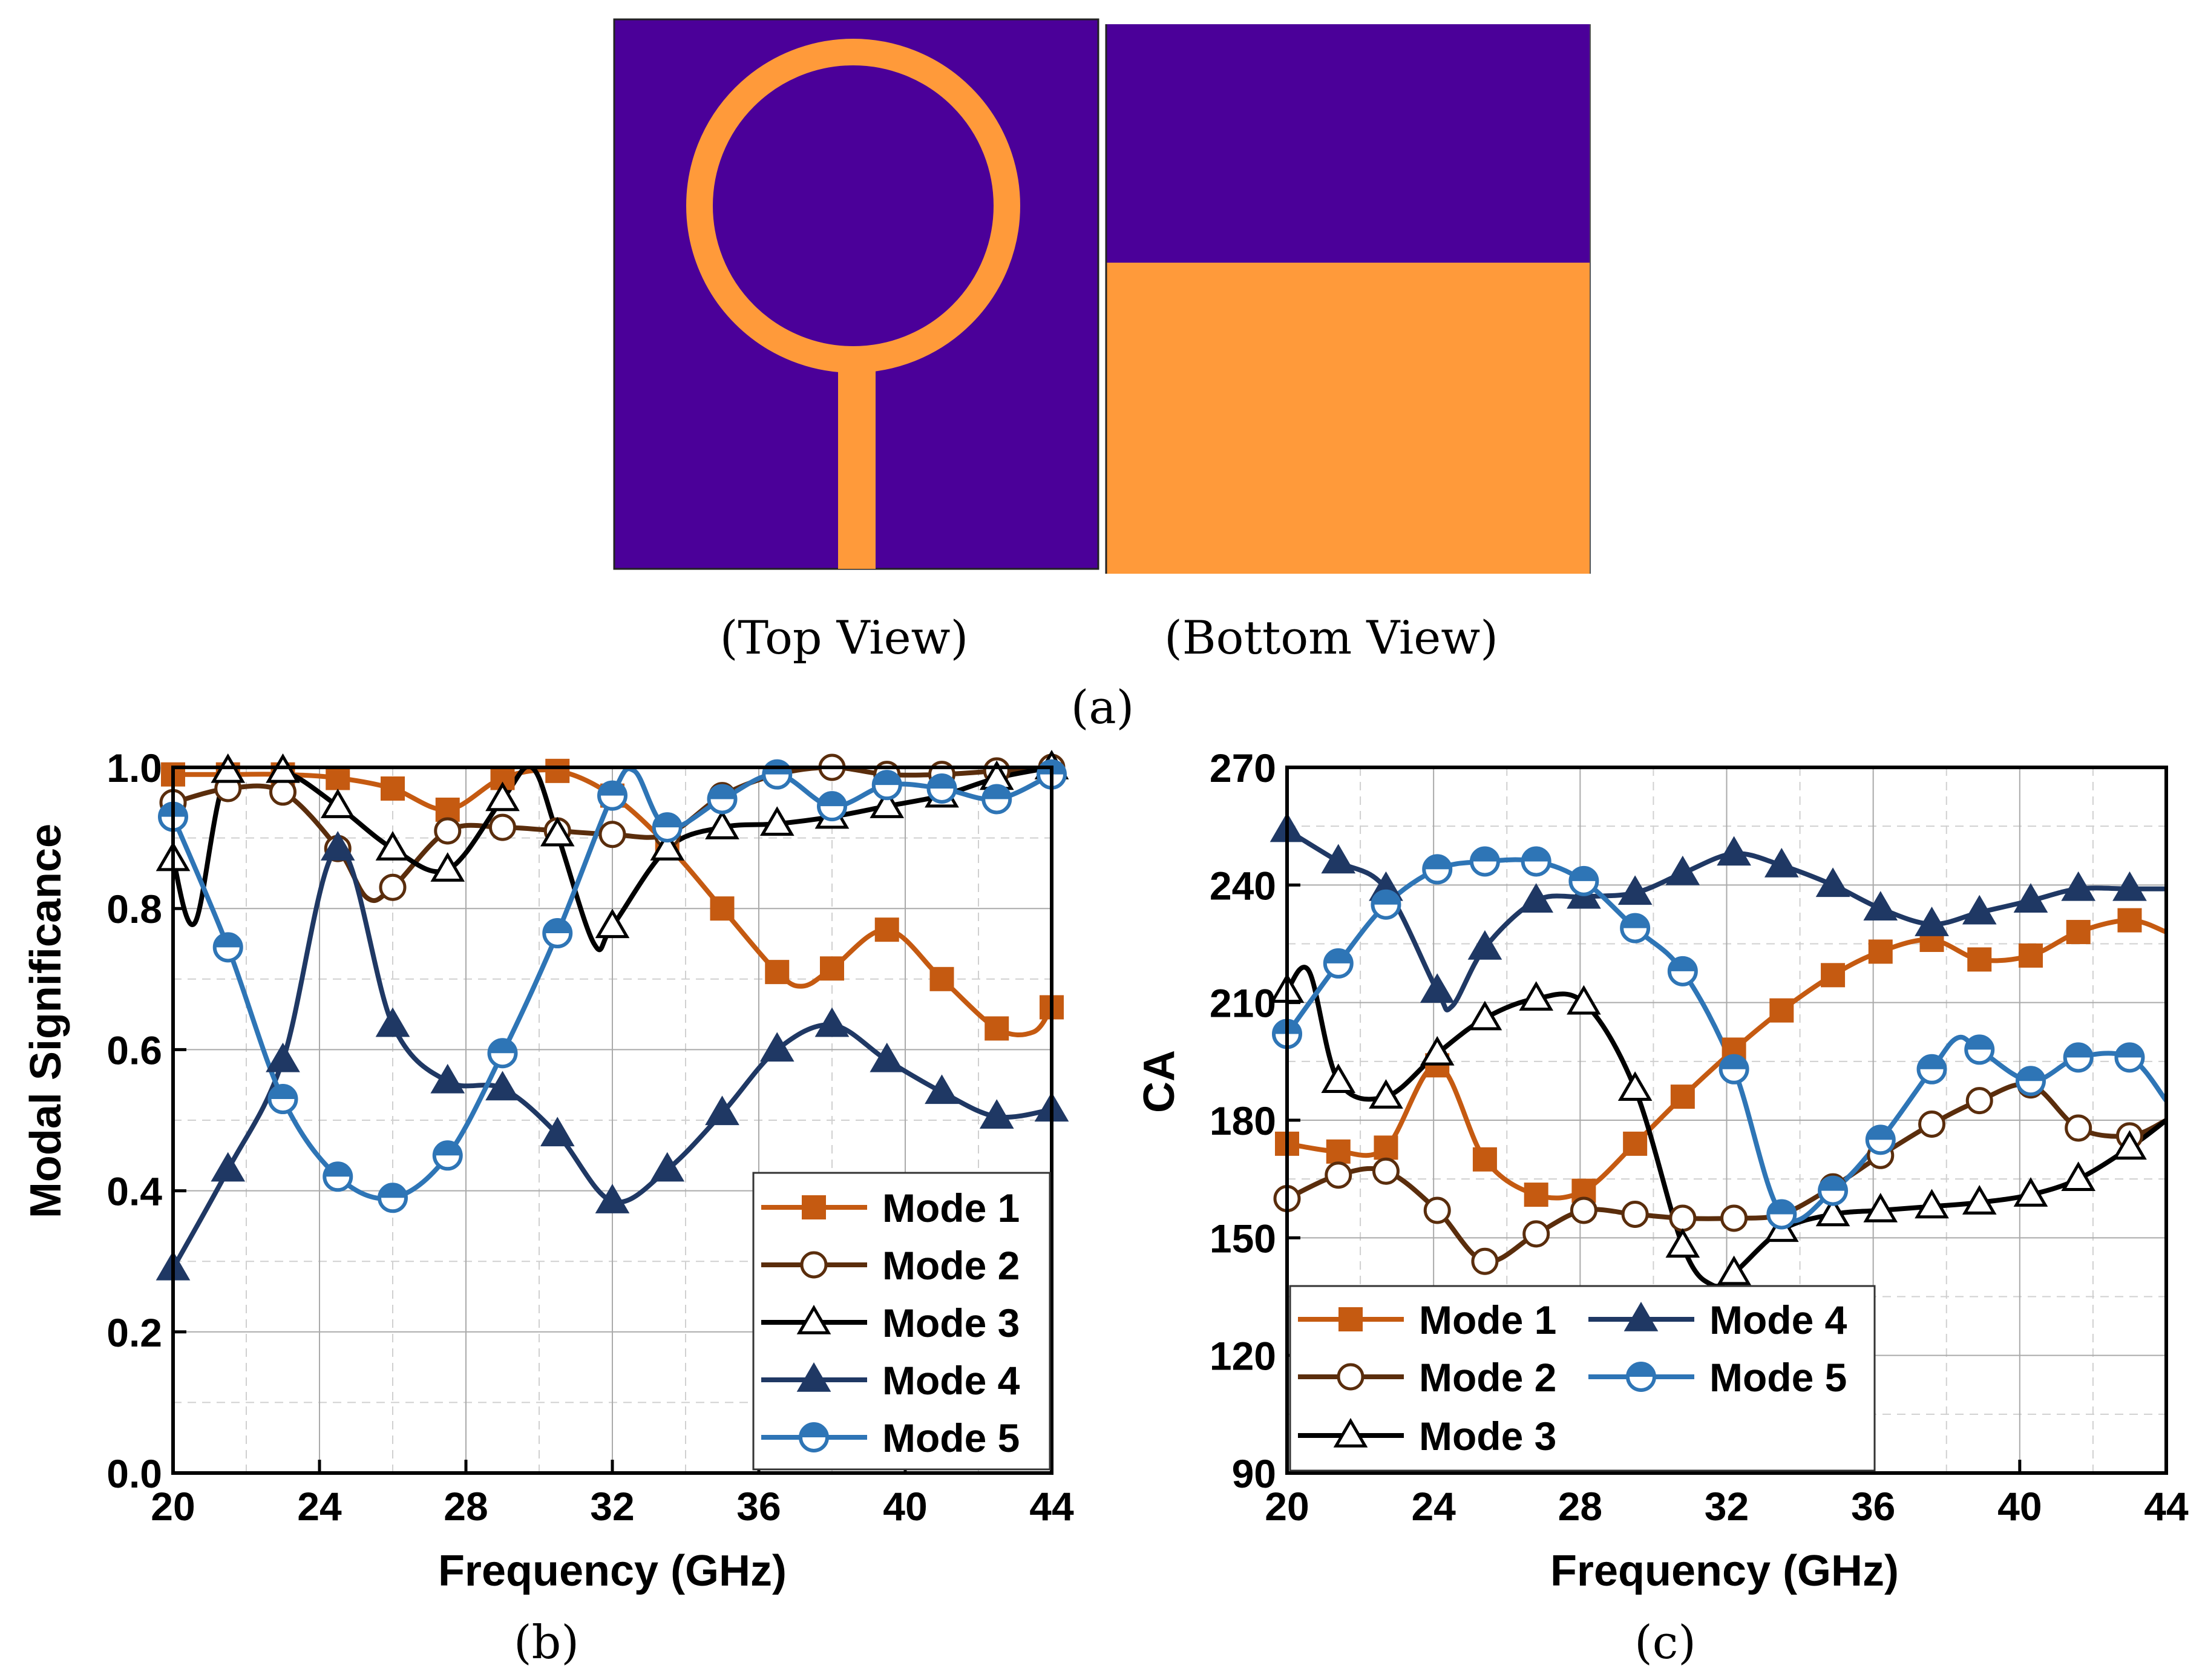 This screenshot has width=2205, height=1680. Describe the element at coordinates (857, 469) in the screenshot. I see `feed-line` at that location.